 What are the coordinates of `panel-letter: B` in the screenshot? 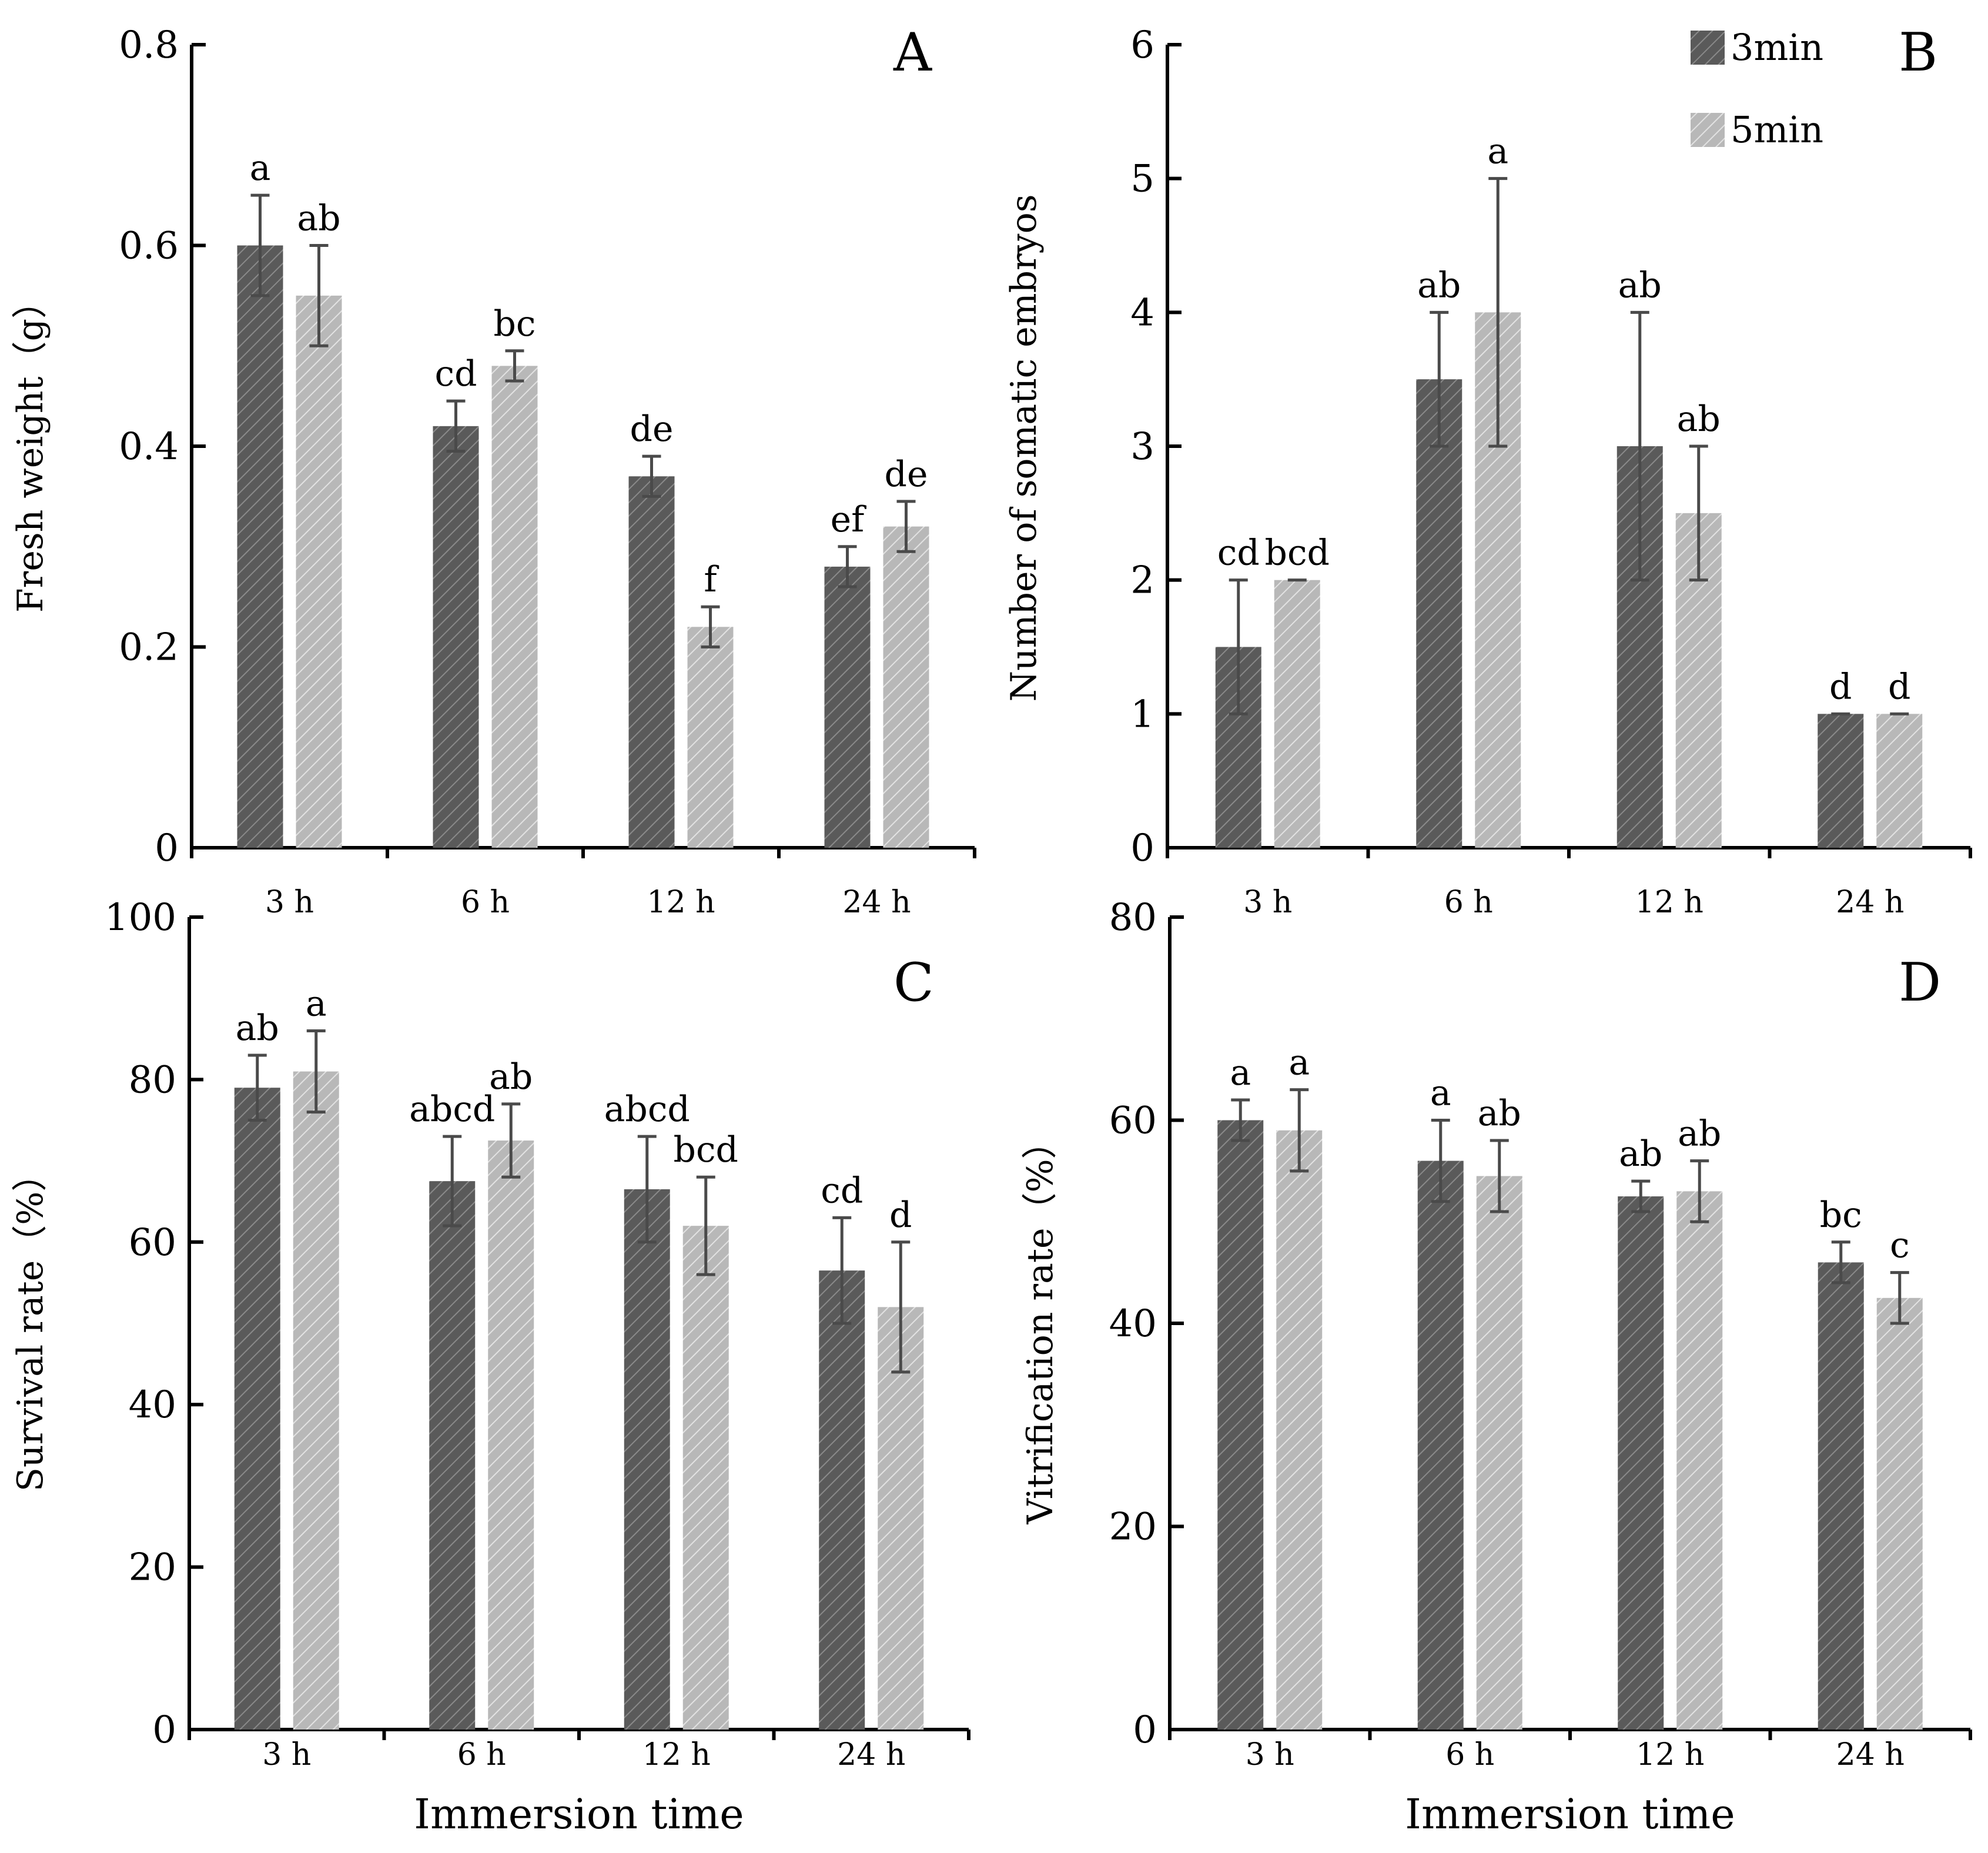 It's located at (1918, 52).